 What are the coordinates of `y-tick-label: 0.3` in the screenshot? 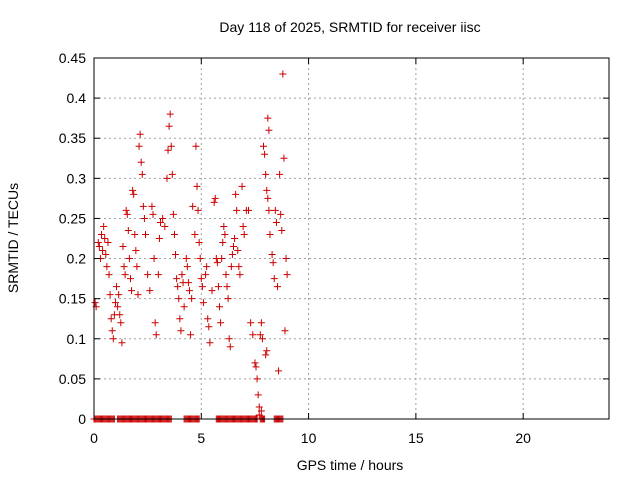 It's located at (77, 178).